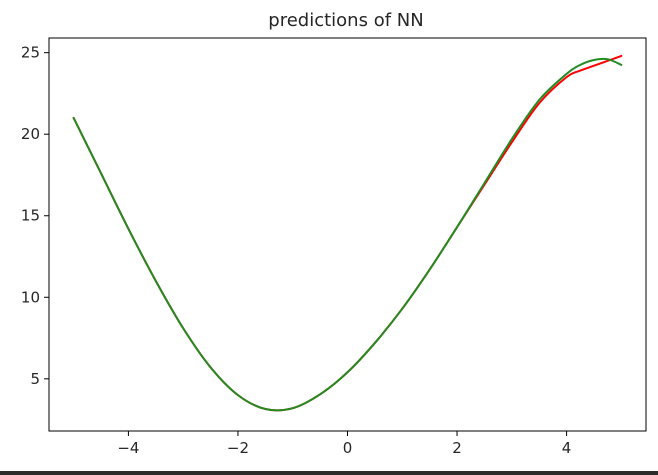  Describe the element at coordinates (30, 297) in the screenshot. I see `y-tick-label: 10` at that location.